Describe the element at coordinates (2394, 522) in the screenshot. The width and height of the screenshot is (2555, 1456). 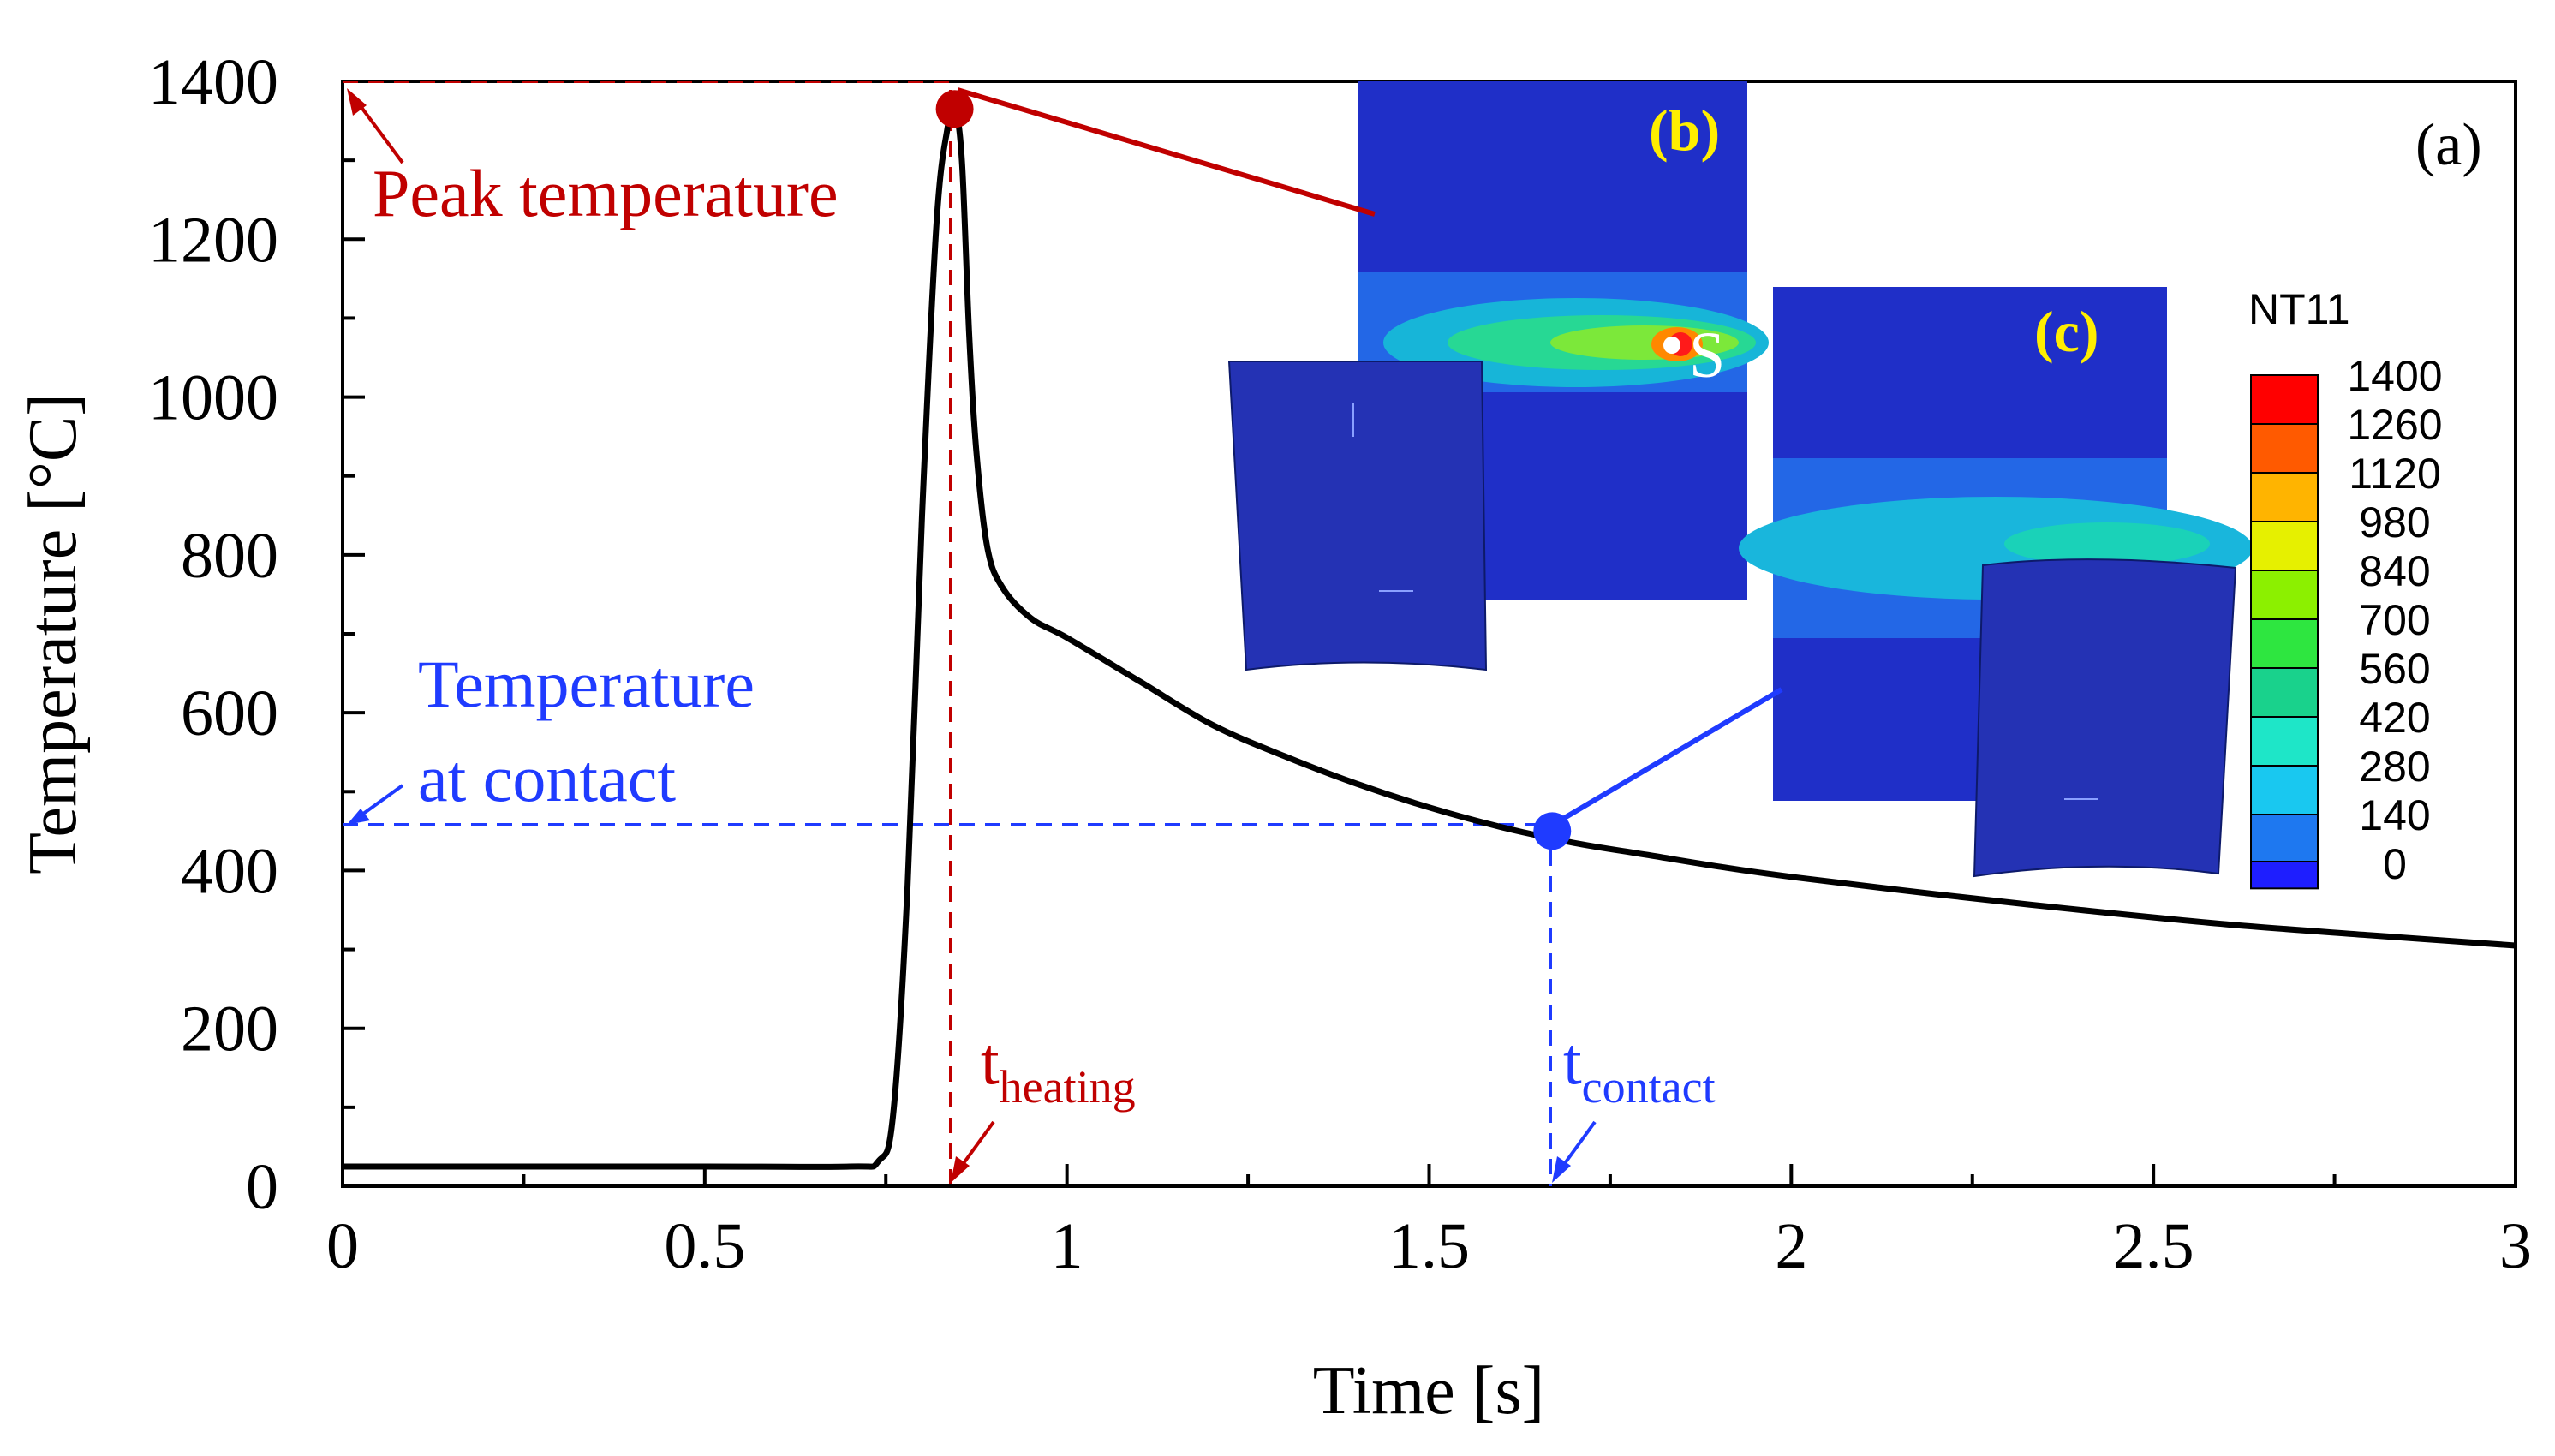
I see `legend-value: 980` at that location.